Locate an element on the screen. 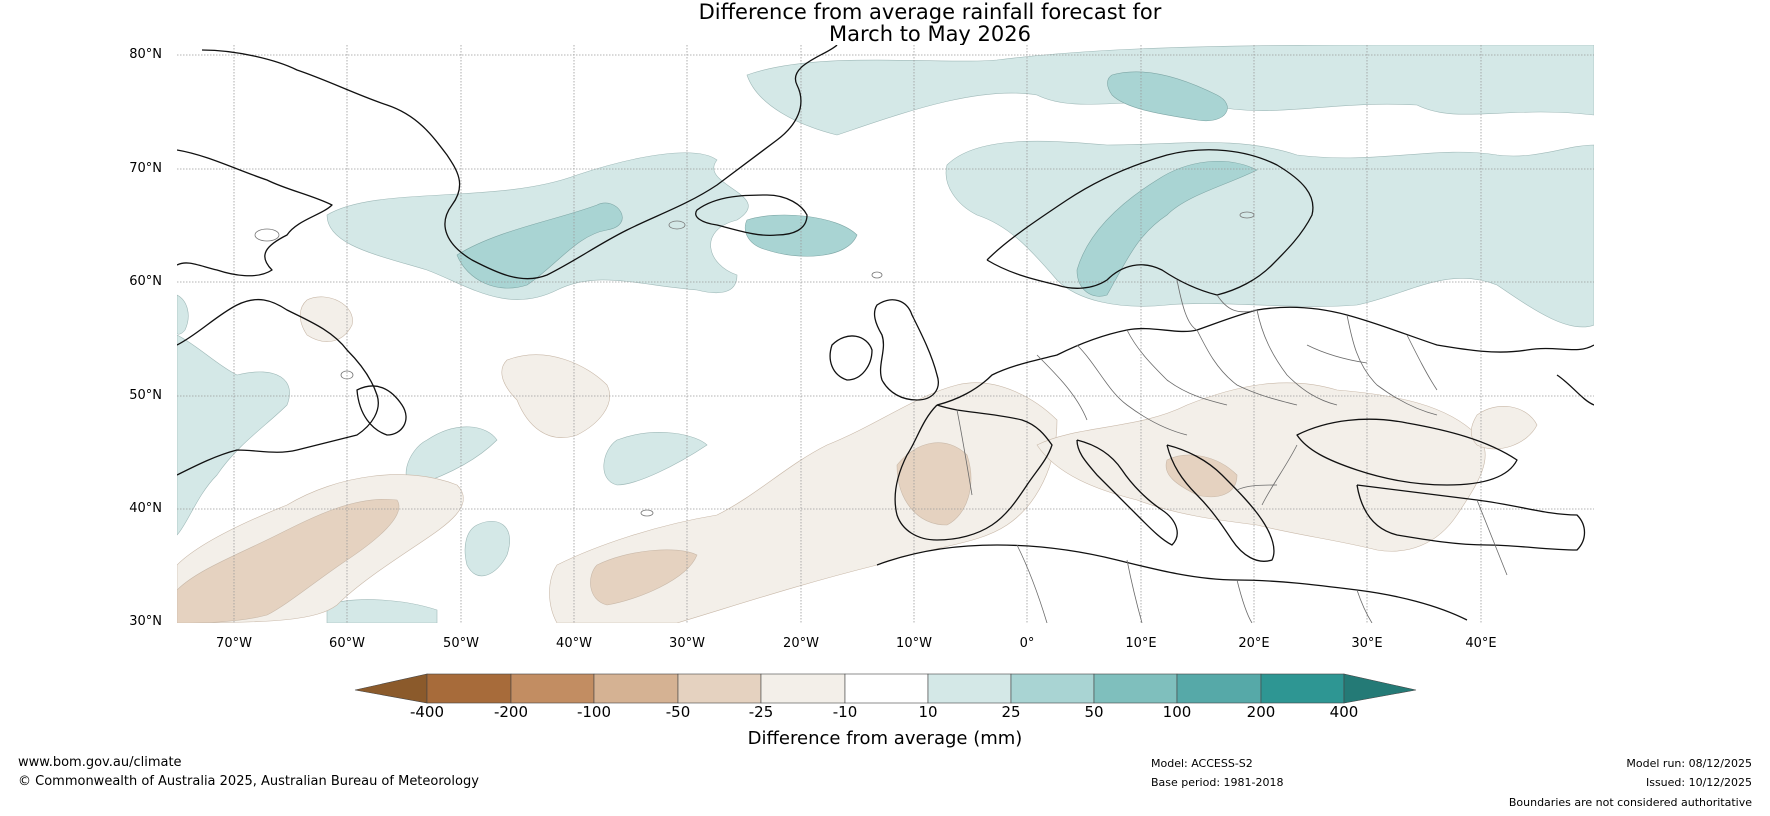  legend-tick: 25 is located at coordinates (1011, 712).